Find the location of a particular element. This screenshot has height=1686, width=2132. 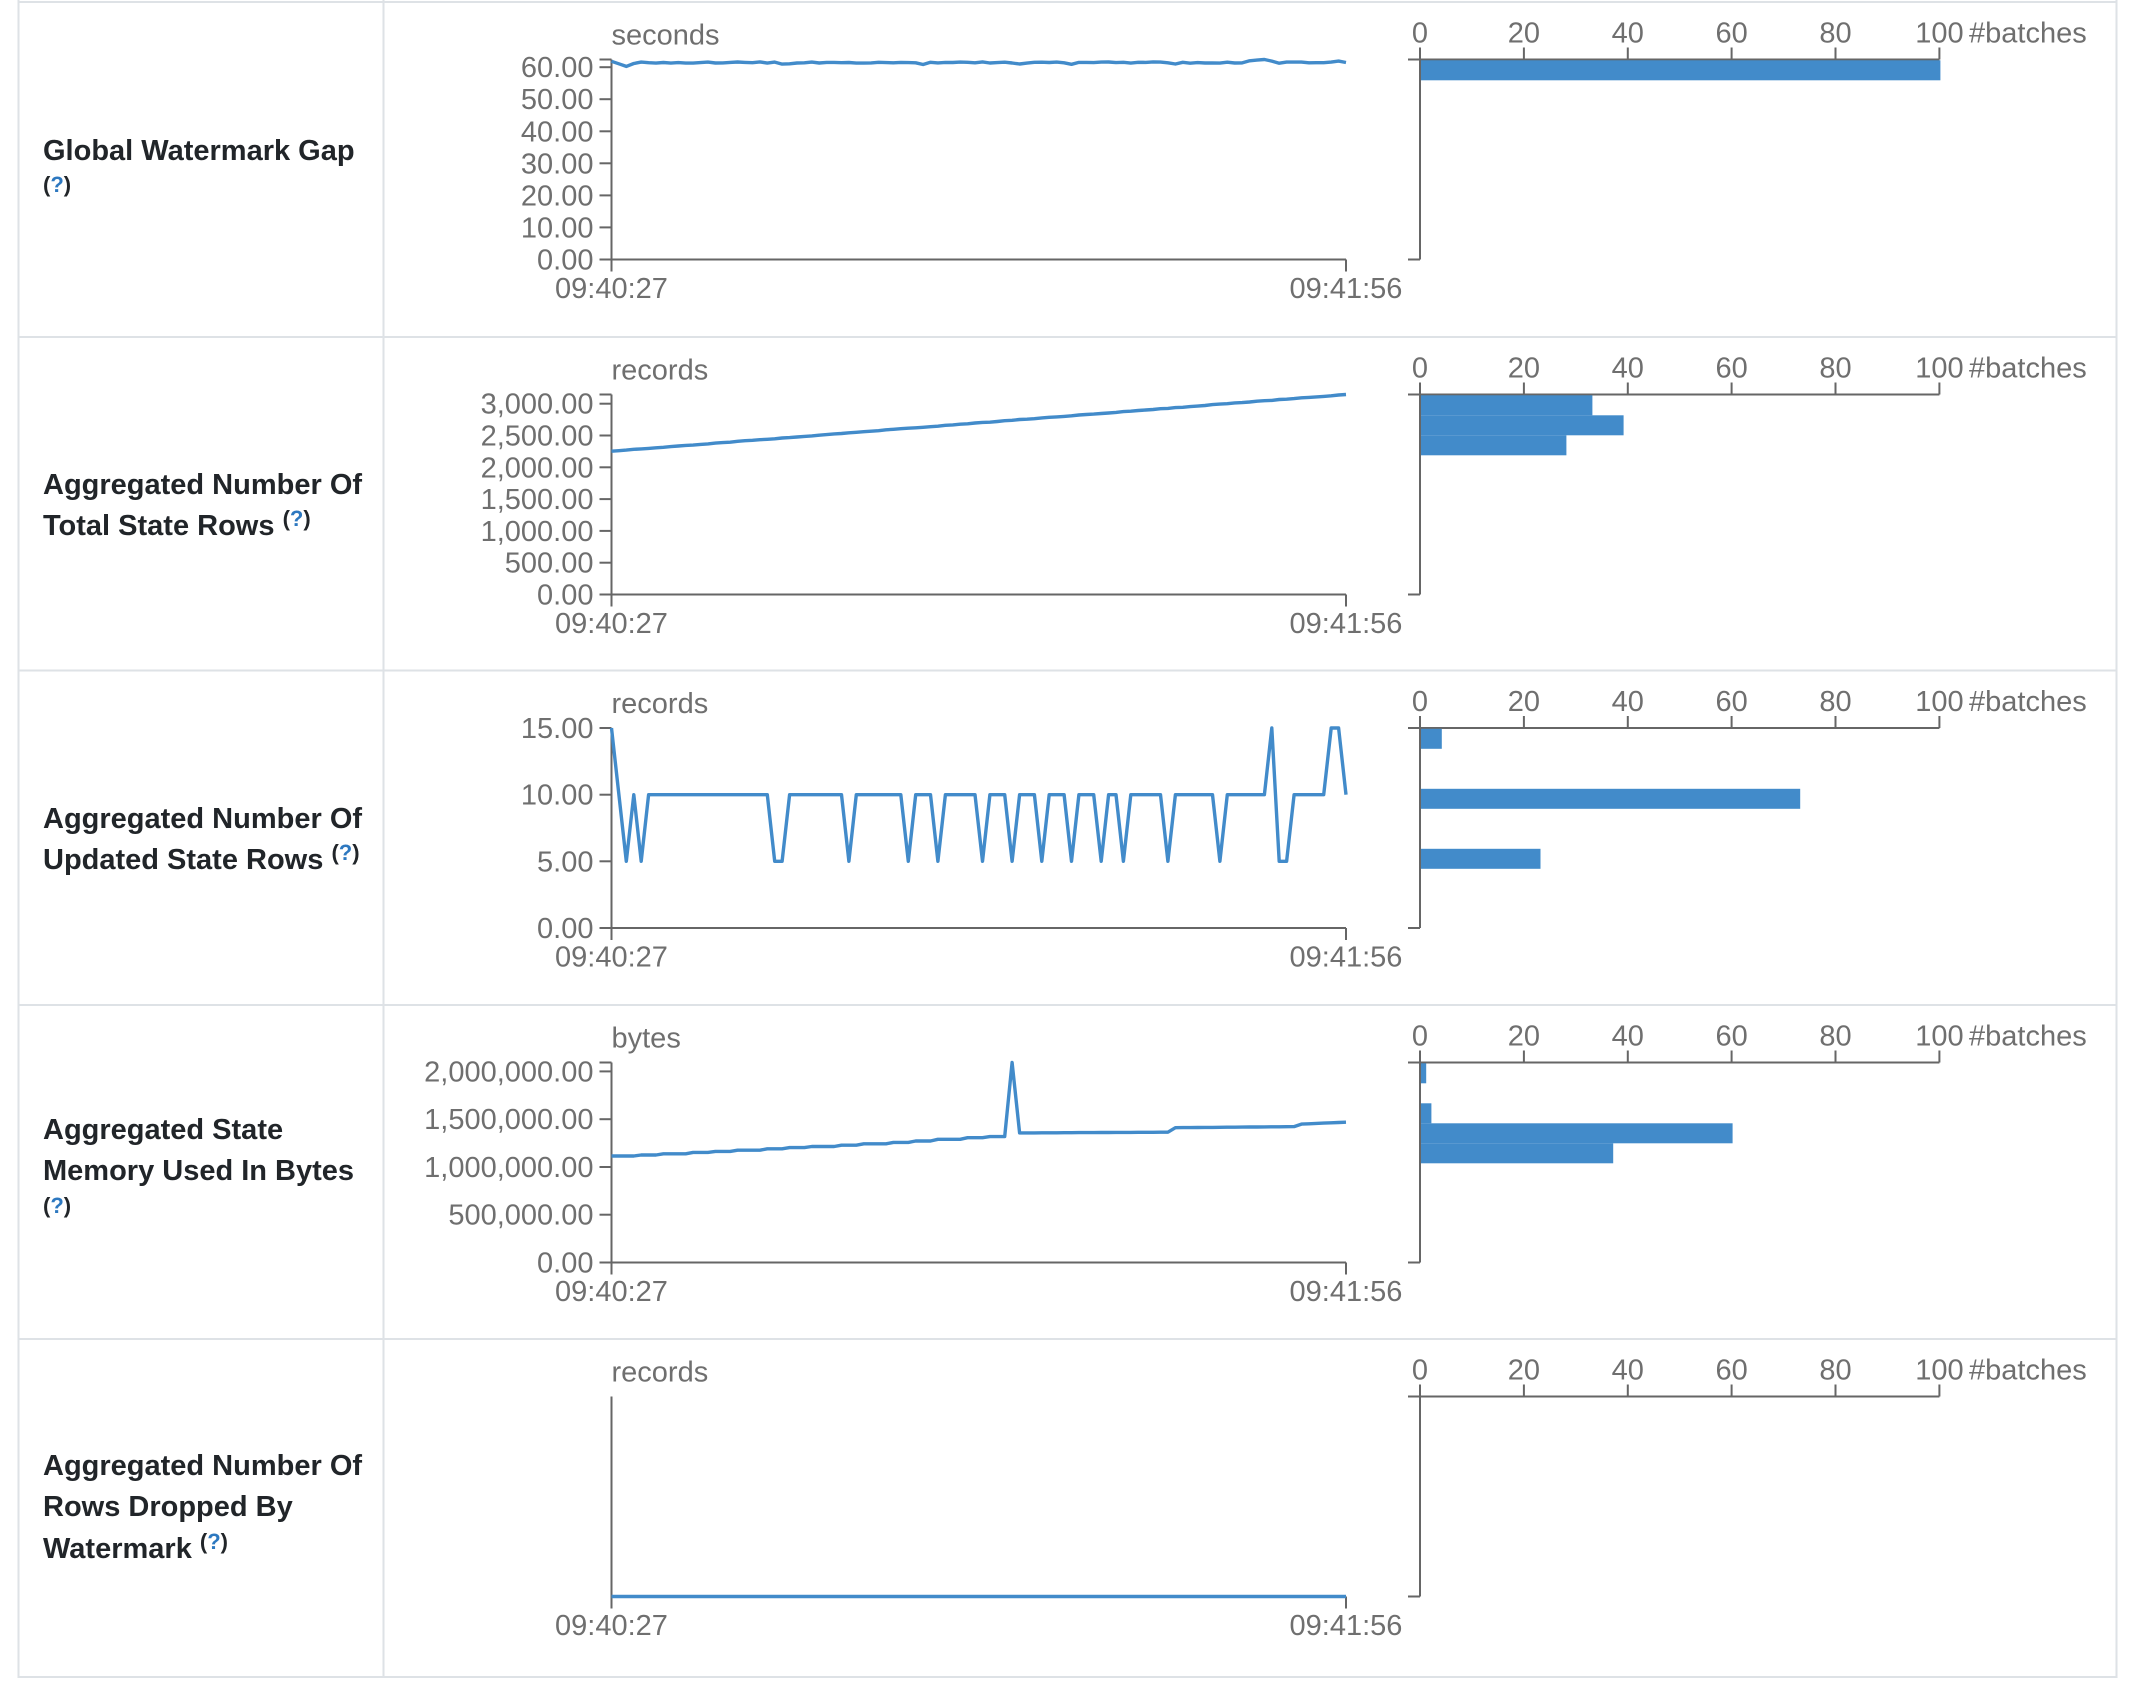

svg-text: 3,000.00 is located at coordinates (537, 405).